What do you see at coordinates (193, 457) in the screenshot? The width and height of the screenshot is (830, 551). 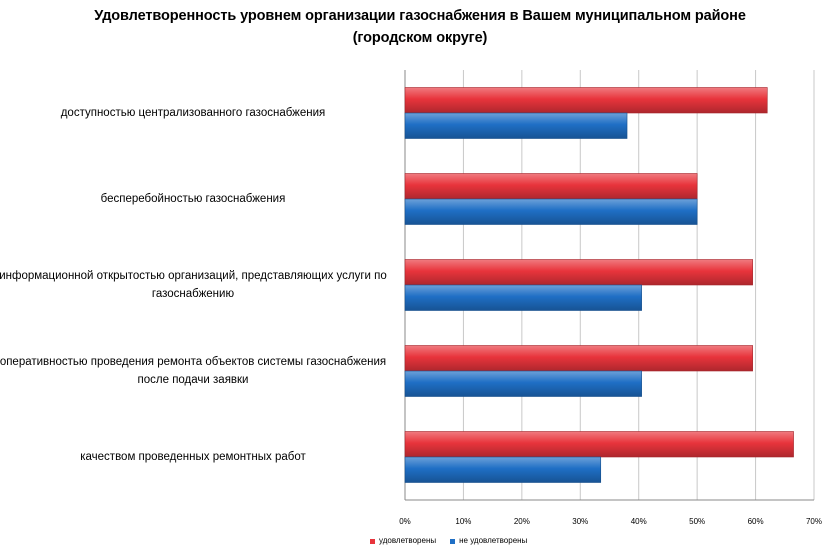 I see `category-label: качеством проведенных ремонтных работ` at bounding box center [193, 457].